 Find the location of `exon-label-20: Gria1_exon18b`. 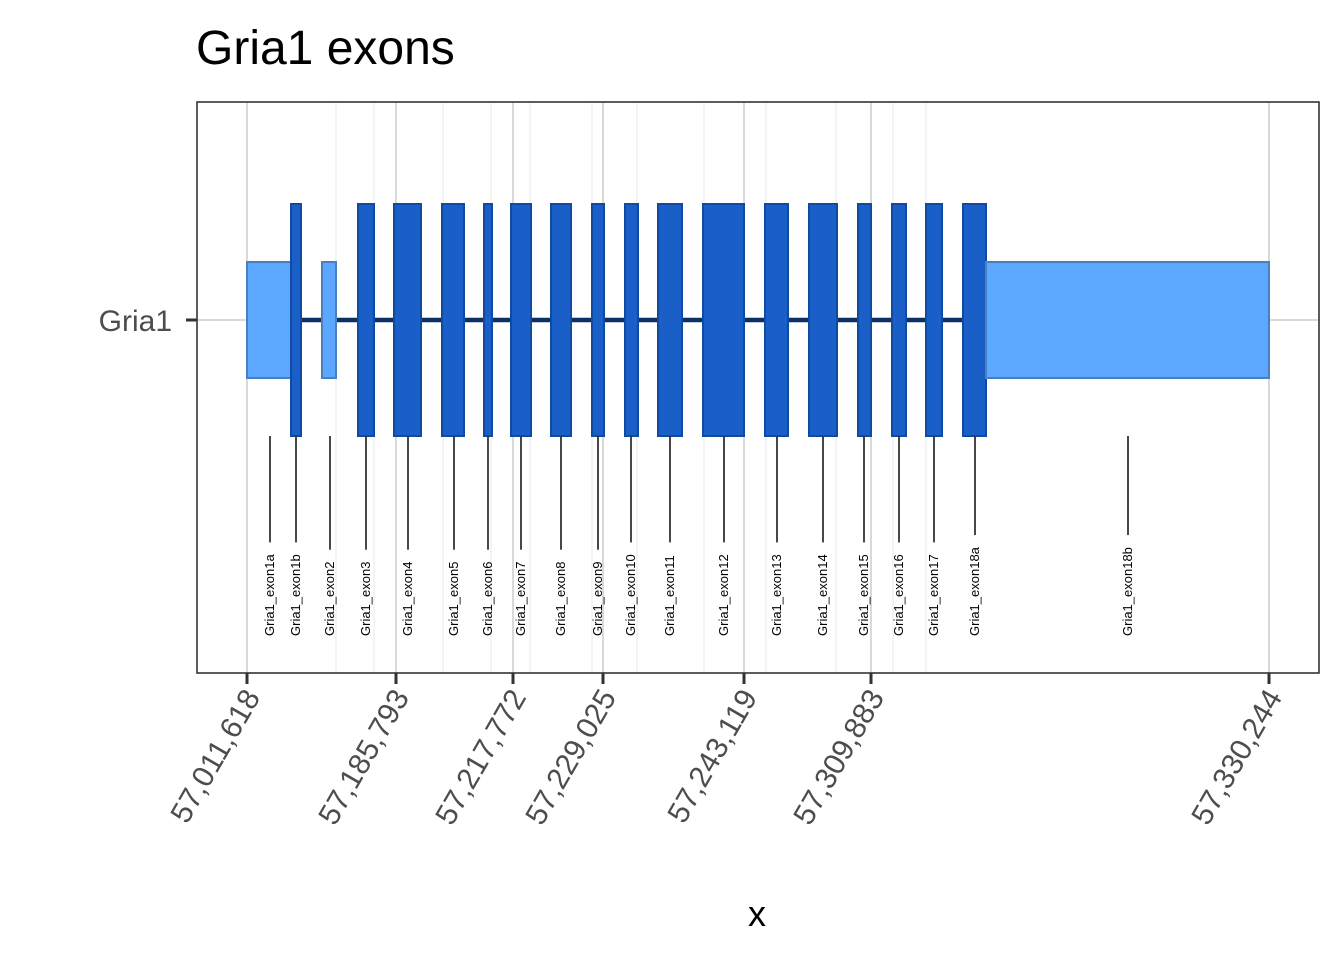

exon-label-20: Gria1_exon18b is located at coordinates (1127, 591).